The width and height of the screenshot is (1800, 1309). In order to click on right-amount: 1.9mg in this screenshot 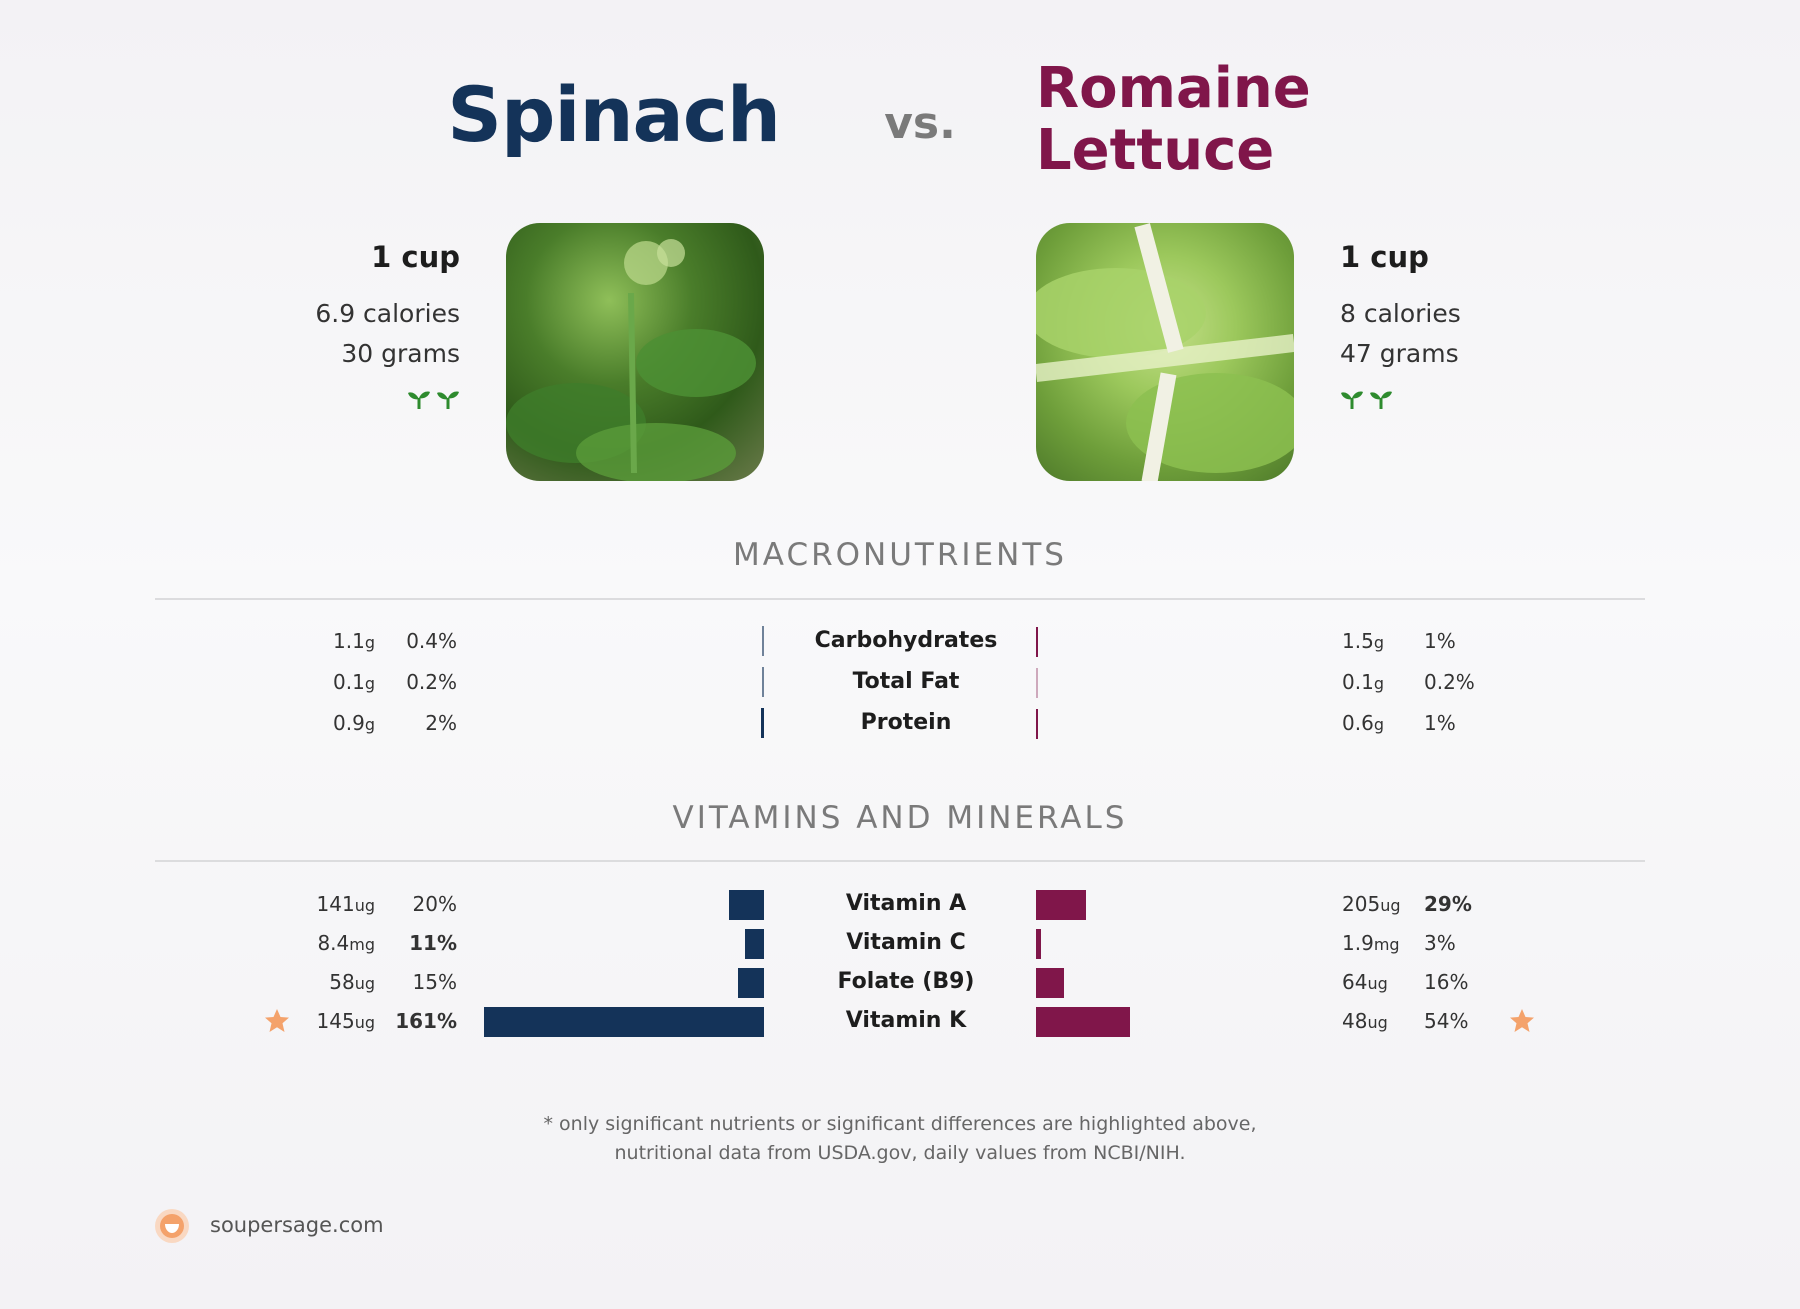, I will do `click(1402, 943)`.